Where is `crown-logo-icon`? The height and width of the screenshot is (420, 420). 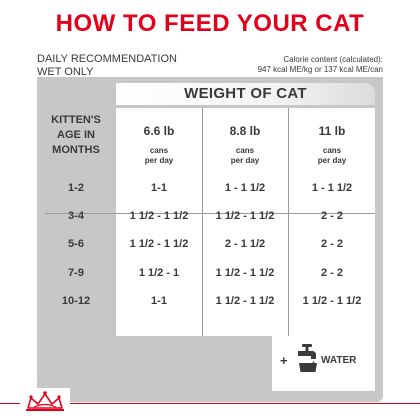 crown-logo-icon is located at coordinates (45, 402).